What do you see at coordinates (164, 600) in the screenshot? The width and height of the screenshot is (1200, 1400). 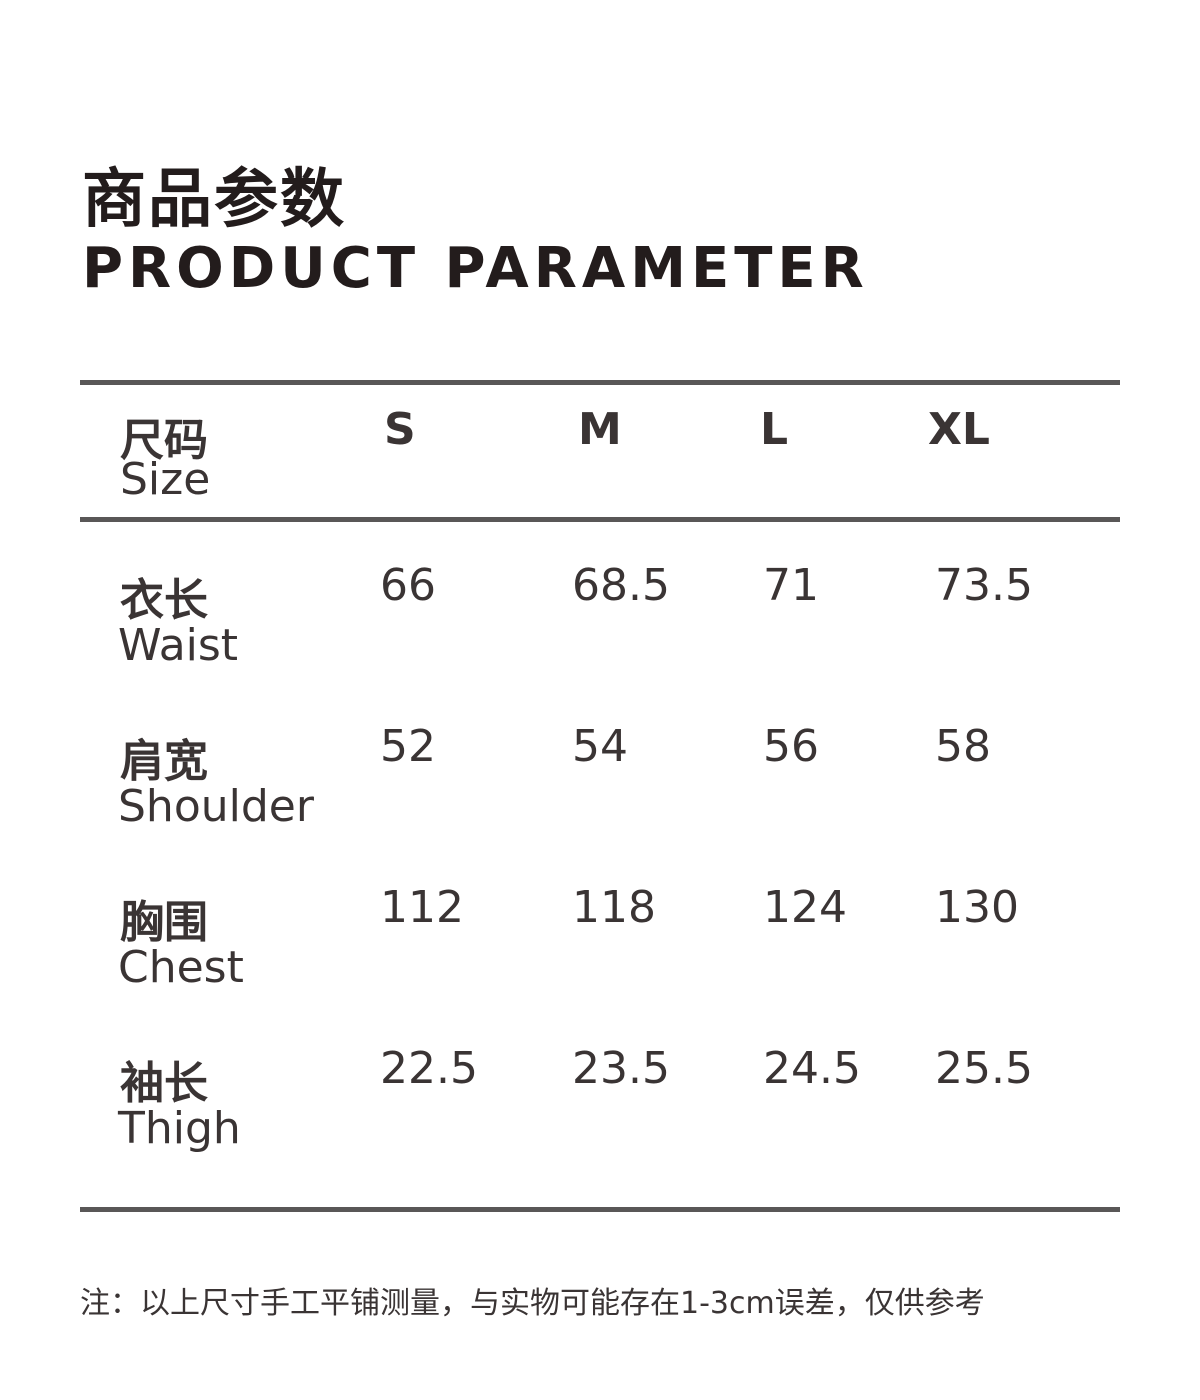 I see `row-label-cn: 衣长` at bounding box center [164, 600].